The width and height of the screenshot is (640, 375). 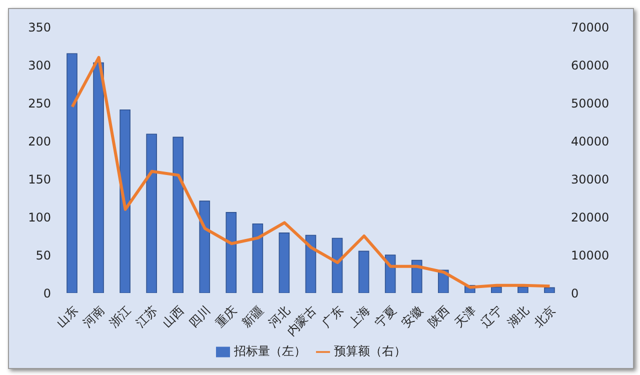 What do you see at coordinates (252, 316) in the screenshot?
I see `x-tick-label: 新疆` at bounding box center [252, 316].